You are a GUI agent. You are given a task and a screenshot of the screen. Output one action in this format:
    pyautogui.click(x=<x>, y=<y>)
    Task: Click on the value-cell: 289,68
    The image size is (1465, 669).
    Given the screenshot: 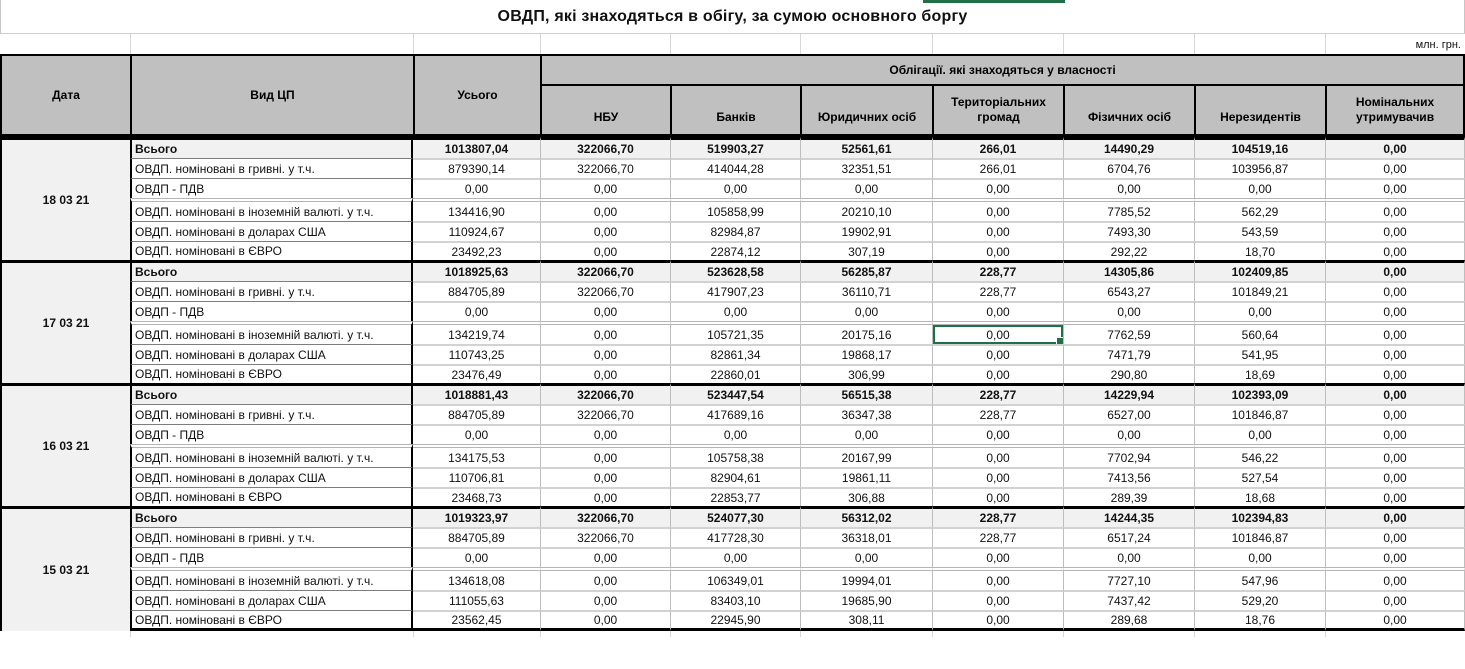 What is the action you would take?
    pyautogui.click(x=1128, y=620)
    